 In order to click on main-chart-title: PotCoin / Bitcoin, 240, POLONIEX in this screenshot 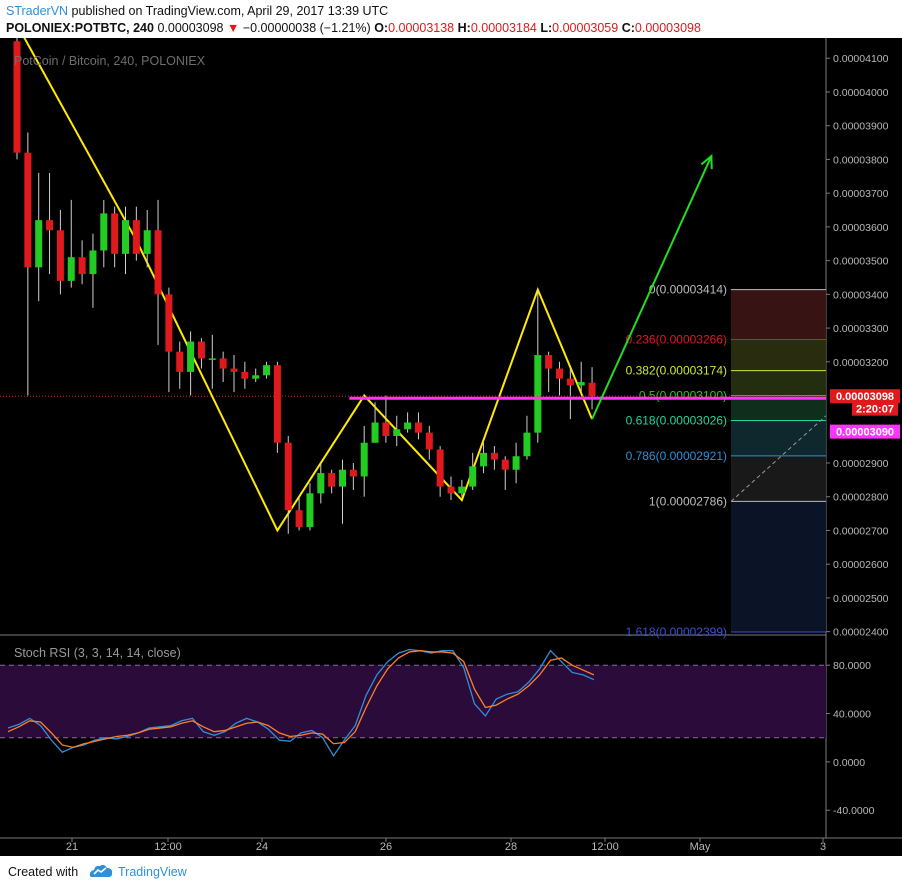, I will do `click(110, 61)`.